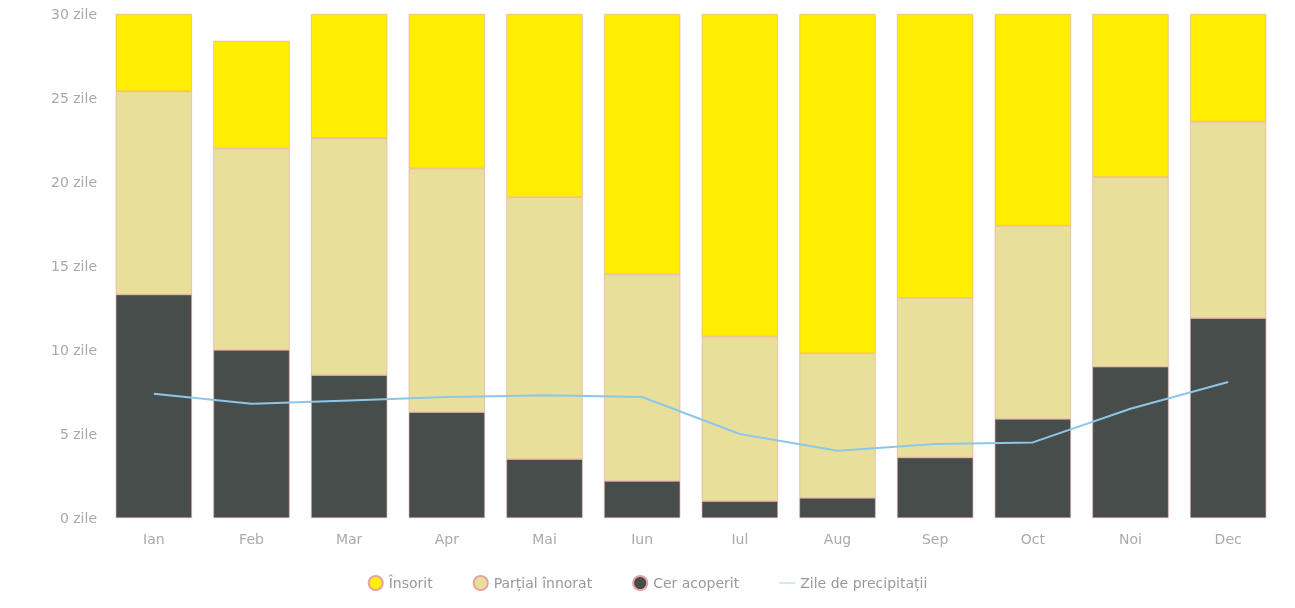 This screenshot has width=1295, height=608. Describe the element at coordinates (1130, 539) in the screenshot. I see `x-tick-label: Noi` at that location.